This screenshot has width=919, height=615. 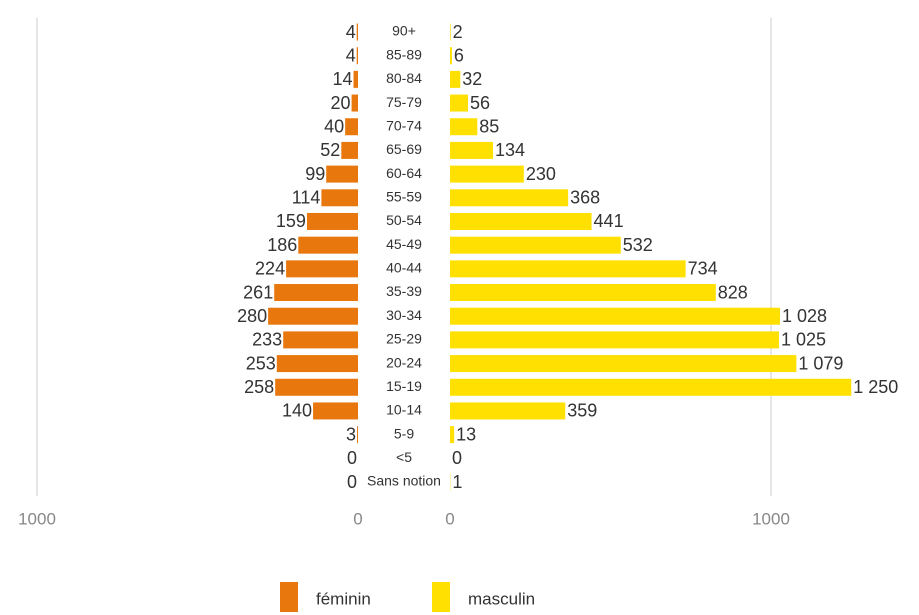 What do you see at coordinates (404, 102) in the screenshot?
I see `category-label: 75-79` at bounding box center [404, 102].